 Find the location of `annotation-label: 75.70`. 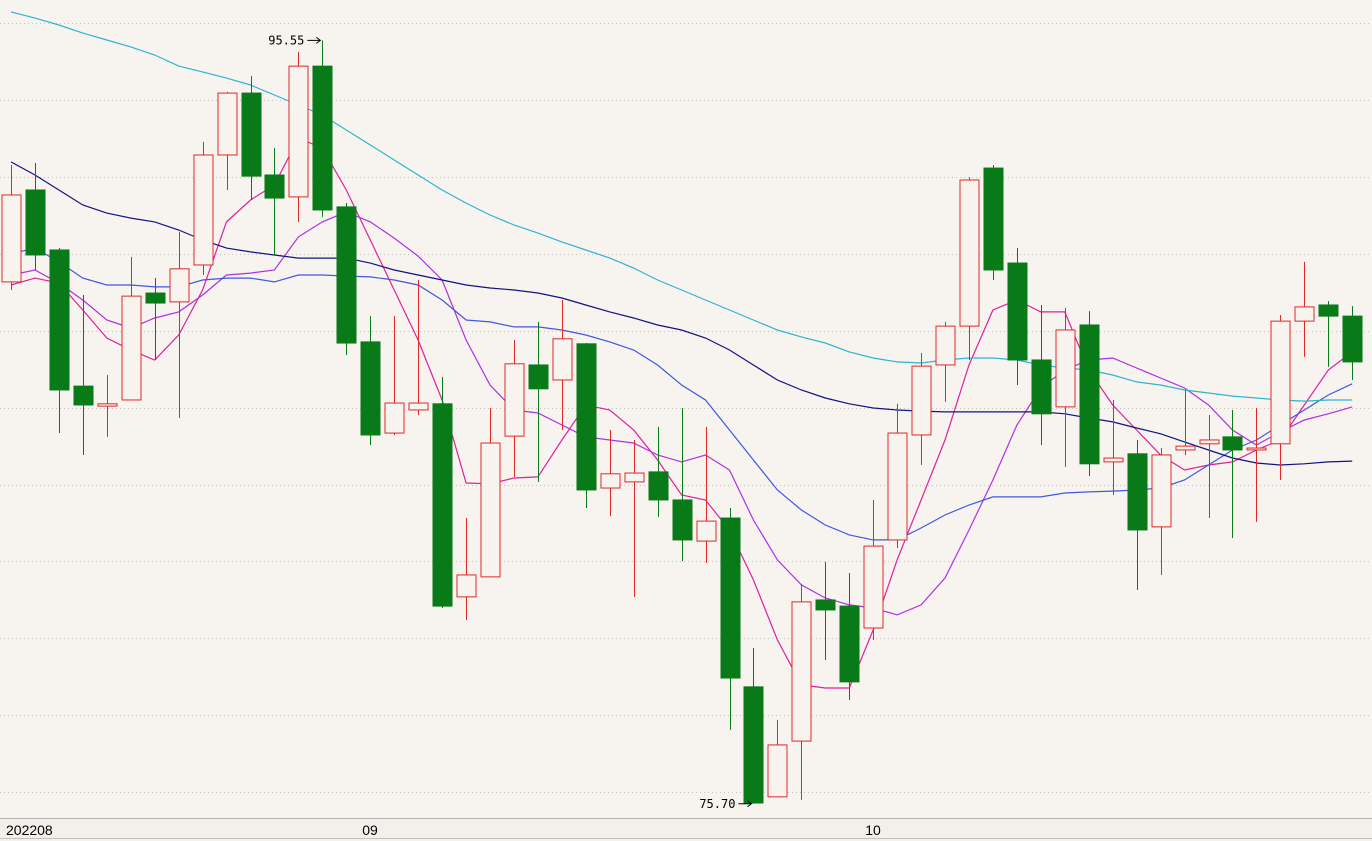

annotation-label: 75.70 is located at coordinates (717, 804).